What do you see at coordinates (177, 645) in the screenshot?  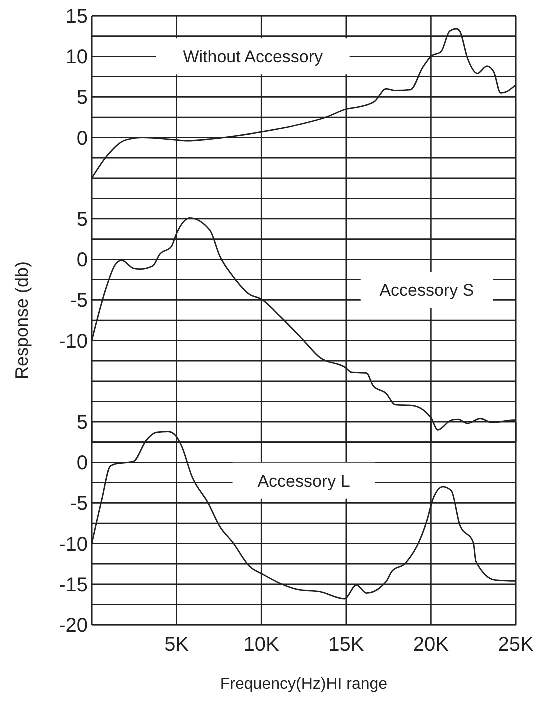 I see `x-tick-label: 5K` at bounding box center [177, 645].